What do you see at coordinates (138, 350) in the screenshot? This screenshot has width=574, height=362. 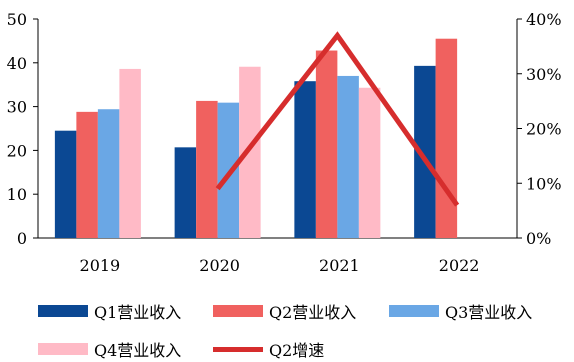 I see `legend-label-q4: Q4营业收入` at bounding box center [138, 350].